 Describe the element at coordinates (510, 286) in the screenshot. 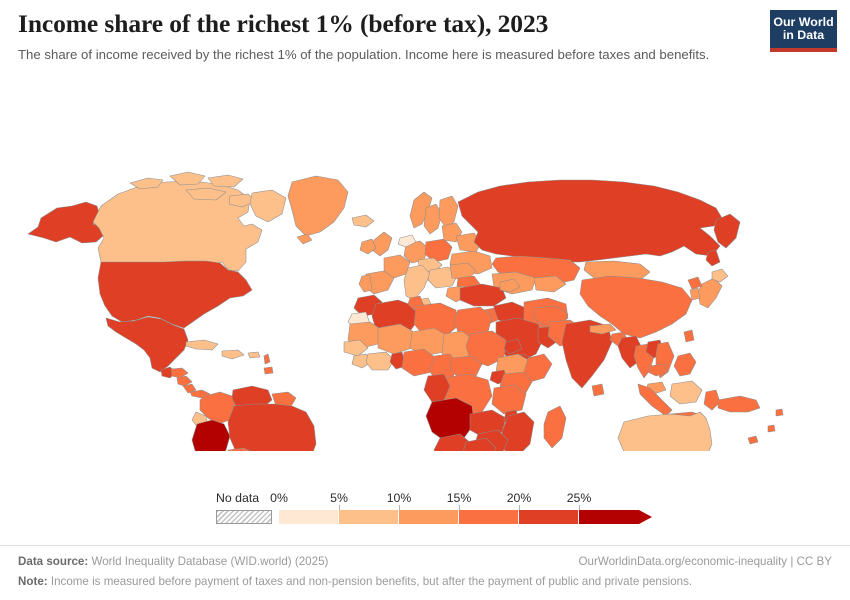

I see `country-georgia-caucasus` at that location.